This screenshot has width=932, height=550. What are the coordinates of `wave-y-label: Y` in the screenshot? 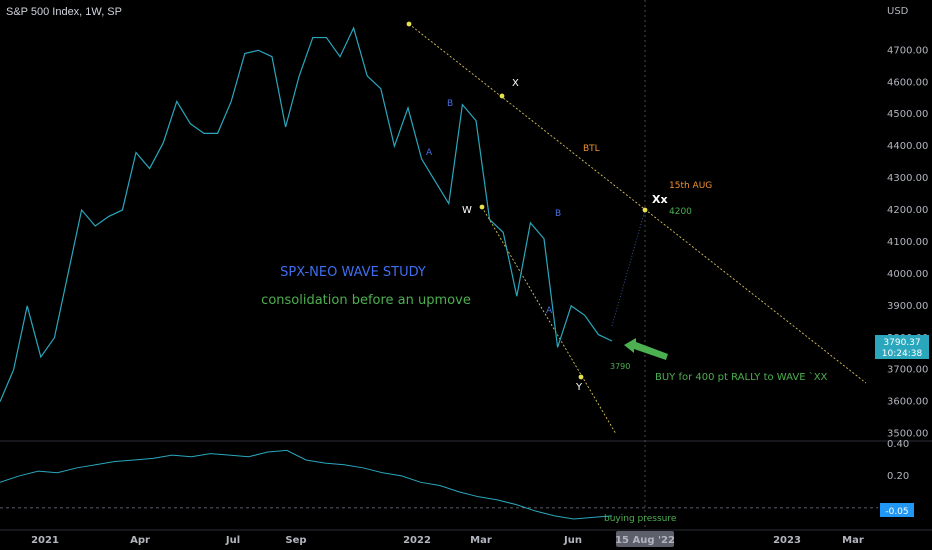 It's located at (579, 387).